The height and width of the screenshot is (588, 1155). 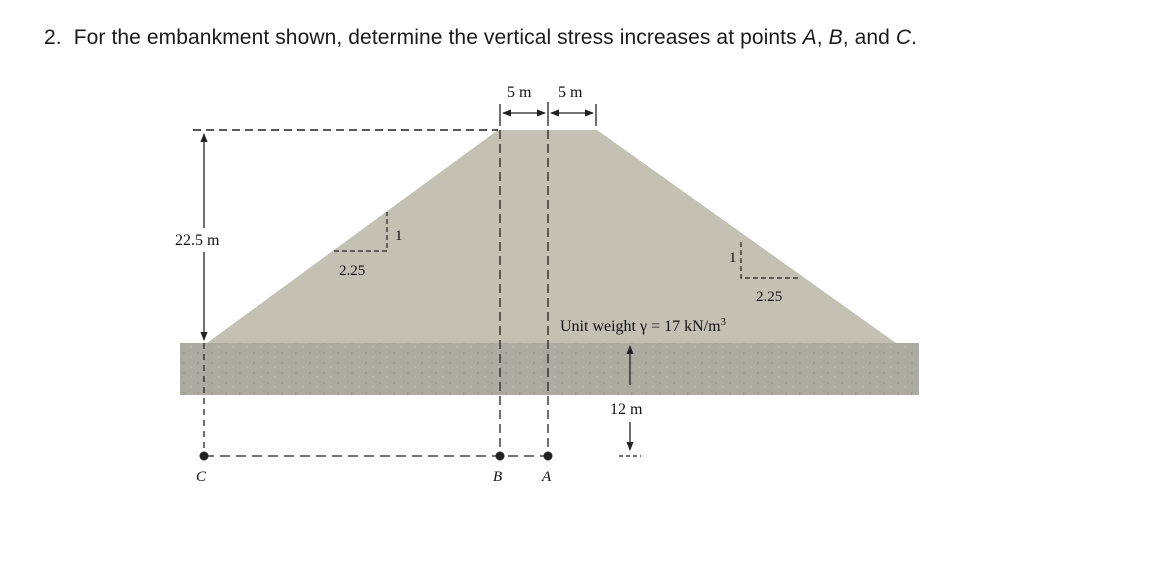 What do you see at coordinates (361, 232) in the screenshot?
I see `left-slope-indicator` at bounding box center [361, 232].